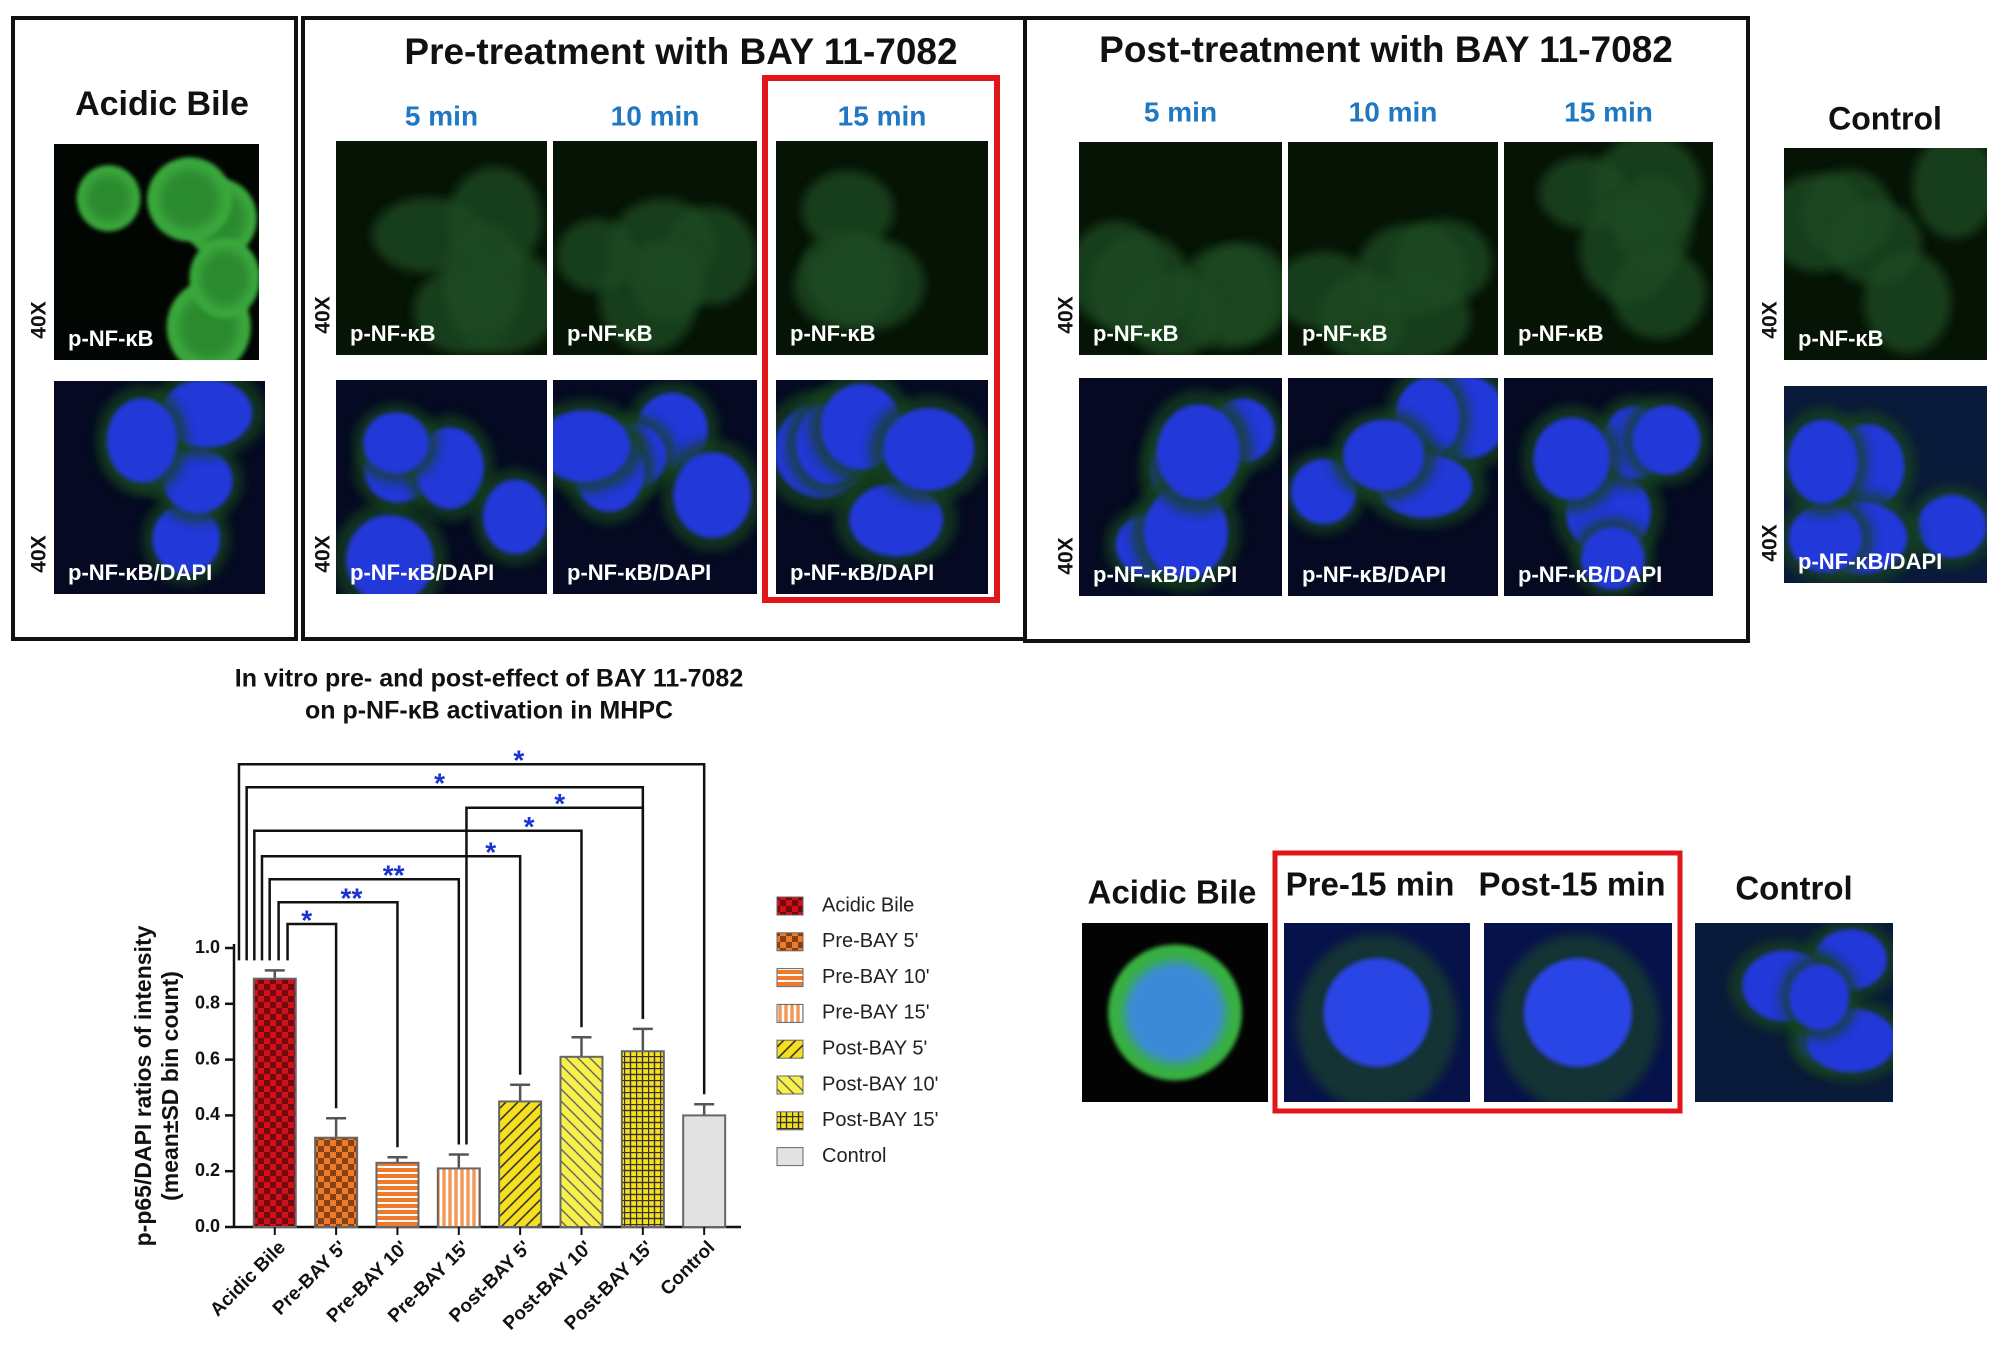 This screenshot has height=1358, width=2000. I want to click on panel-title: Control, so click(1885, 118).